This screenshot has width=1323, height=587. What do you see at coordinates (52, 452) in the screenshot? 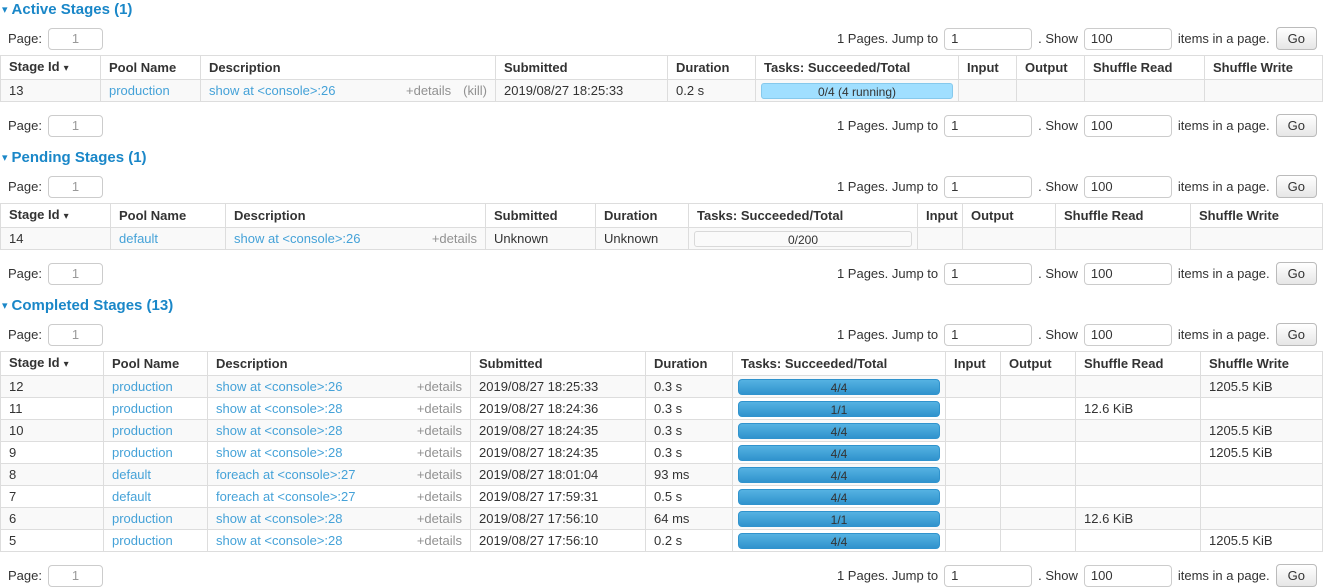
I see `stage-id-cell: 9` at bounding box center [52, 452].